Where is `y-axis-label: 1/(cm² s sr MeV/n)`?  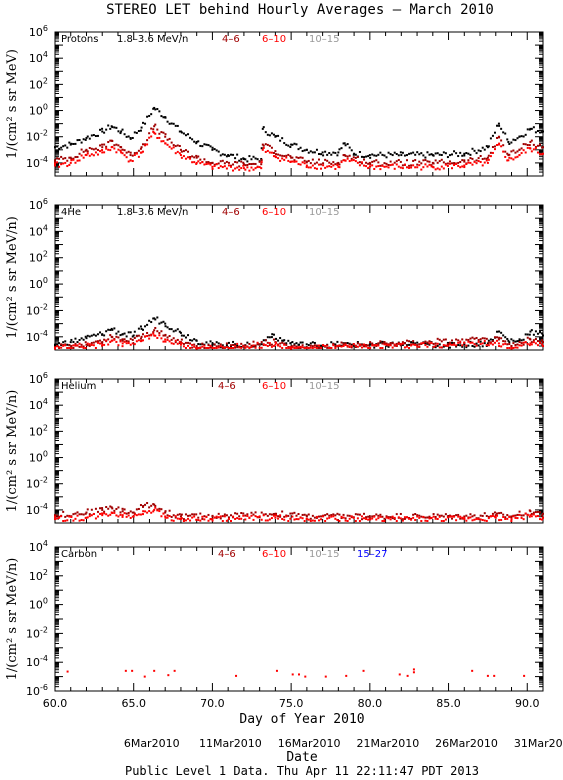
y-axis-label: 1/(cm² s sr MeV/n) is located at coordinates (12, 451).